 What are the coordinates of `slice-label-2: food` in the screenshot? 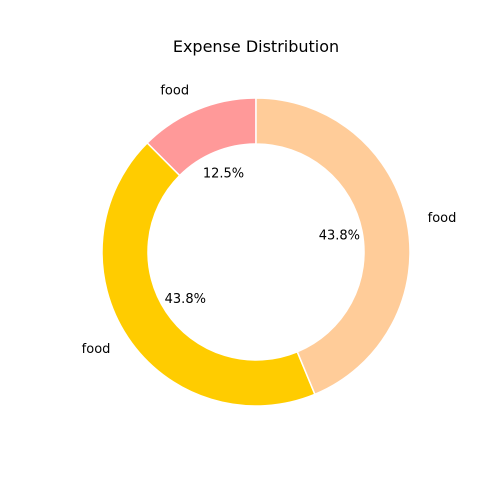 It's located at (442, 218).